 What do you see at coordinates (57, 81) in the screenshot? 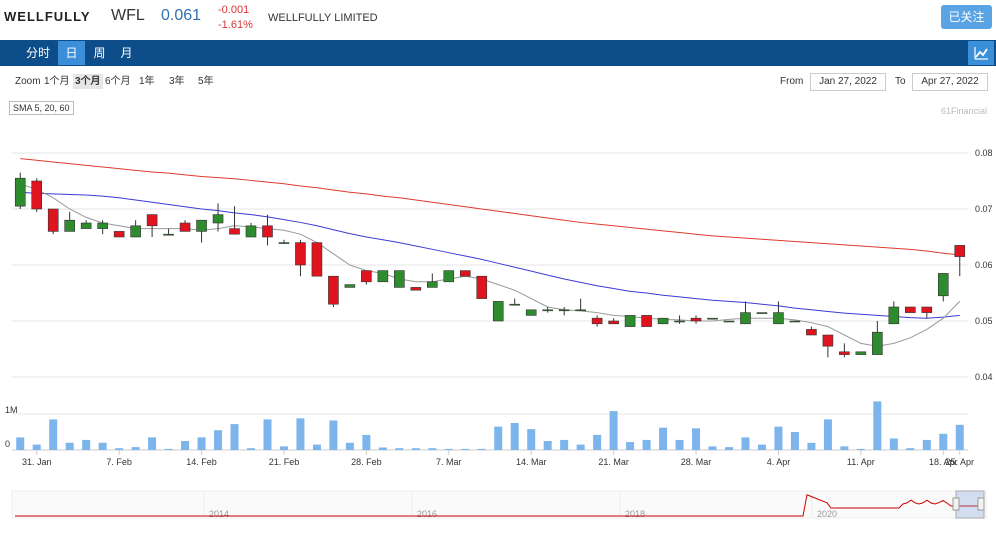
I see `zoom-1m-button: 1个月` at bounding box center [57, 81].